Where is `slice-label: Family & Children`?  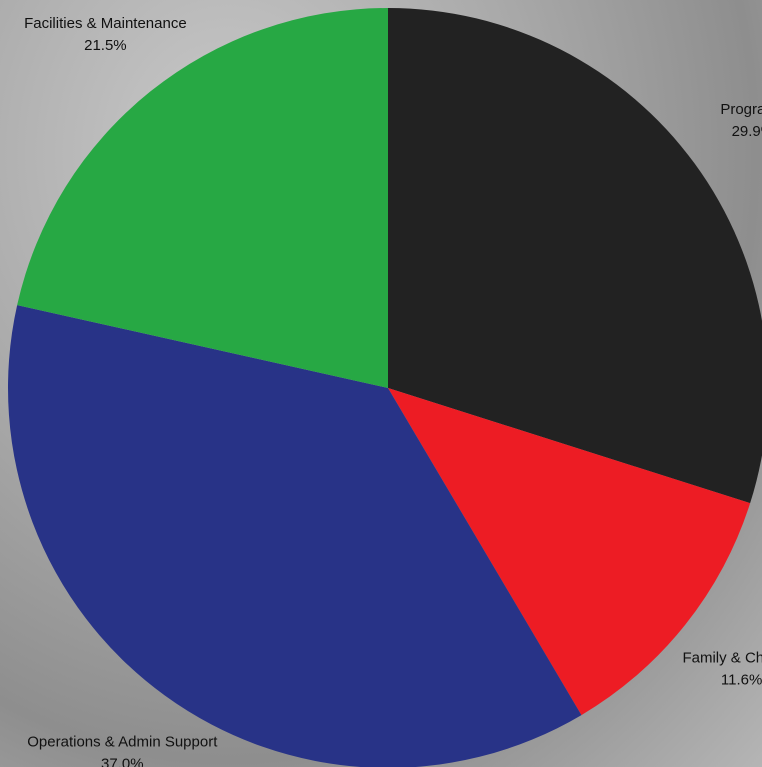 slice-label: Family & Children is located at coordinates (722, 657).